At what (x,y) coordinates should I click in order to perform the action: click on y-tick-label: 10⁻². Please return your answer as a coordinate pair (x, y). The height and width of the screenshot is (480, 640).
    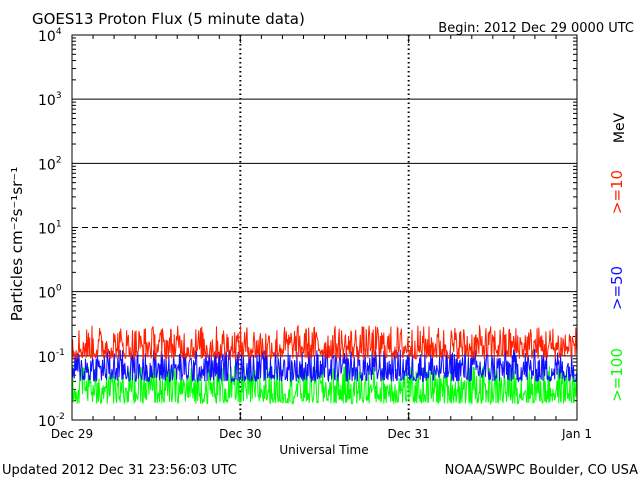
    Looking at the image, I should click on (51, 421).